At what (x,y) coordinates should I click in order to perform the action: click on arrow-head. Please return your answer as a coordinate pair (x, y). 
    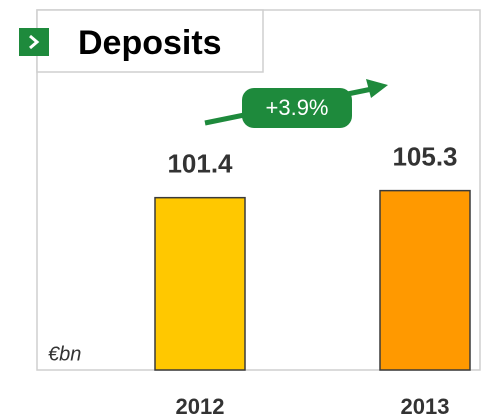
    Looking at the image, I should click on (377, 88).